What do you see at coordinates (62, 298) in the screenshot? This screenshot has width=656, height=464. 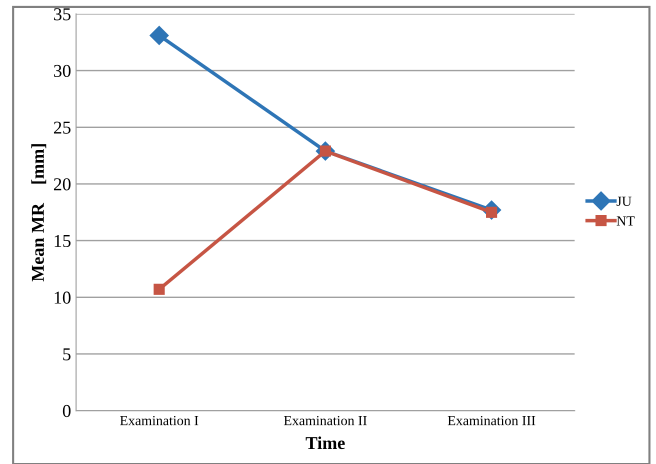 I see `y-tick-label: 10` at bounding box center [62, 298].